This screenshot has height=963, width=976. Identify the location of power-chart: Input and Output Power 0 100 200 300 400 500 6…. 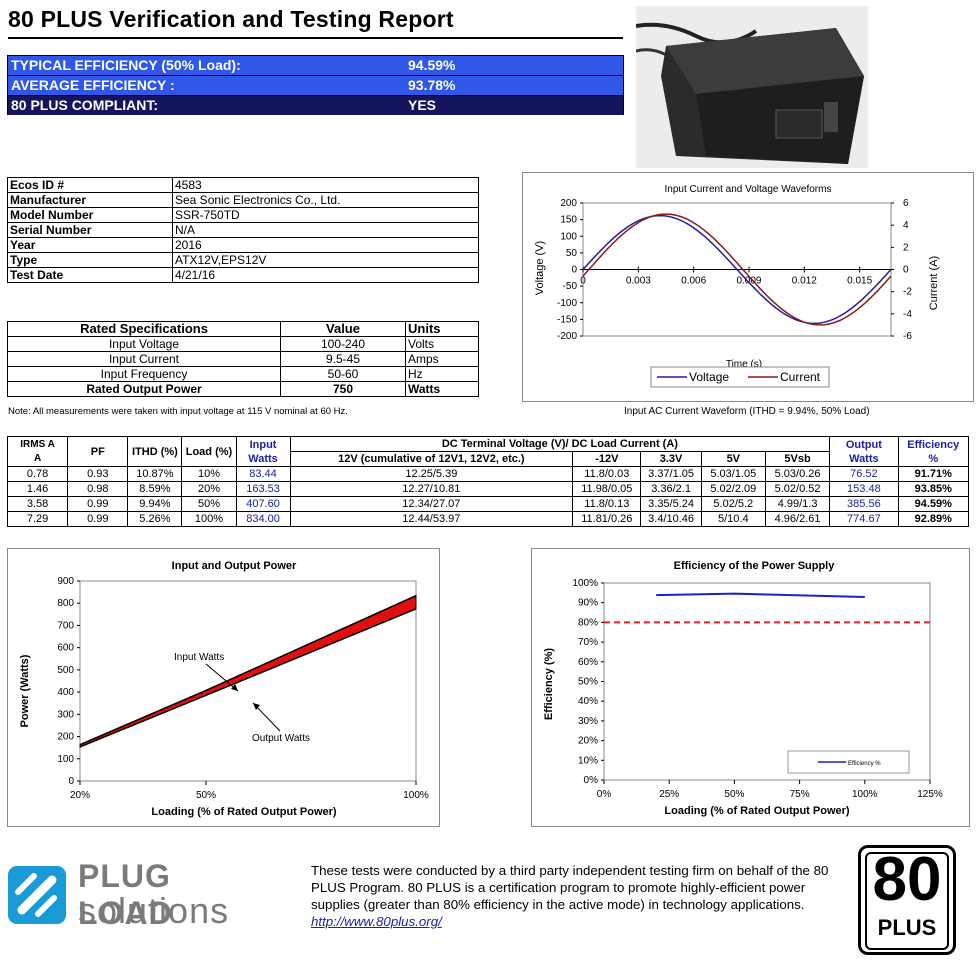
(223, 687).